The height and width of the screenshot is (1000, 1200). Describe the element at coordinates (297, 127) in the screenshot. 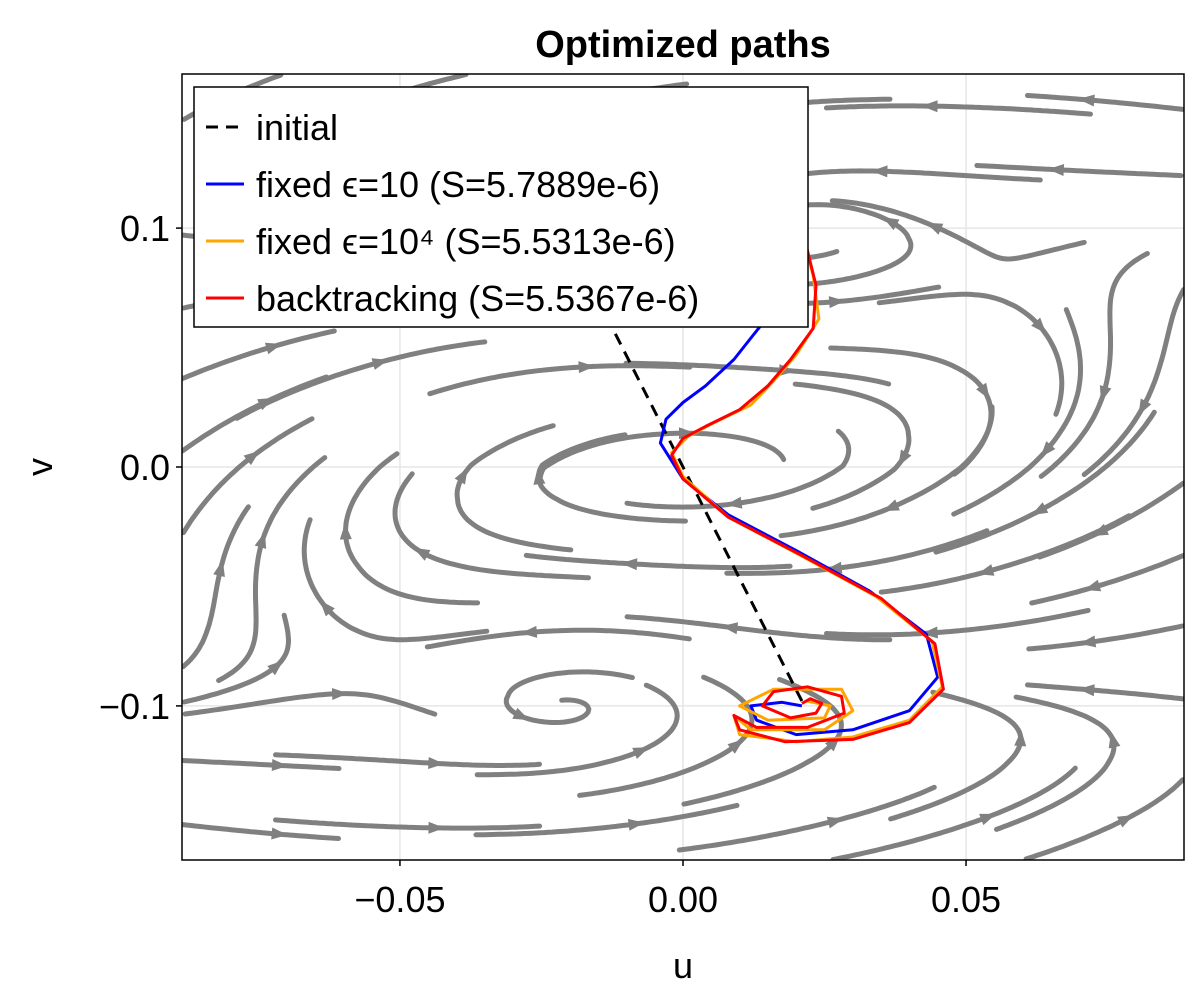

I see `legend-label-0: initial` at that location.